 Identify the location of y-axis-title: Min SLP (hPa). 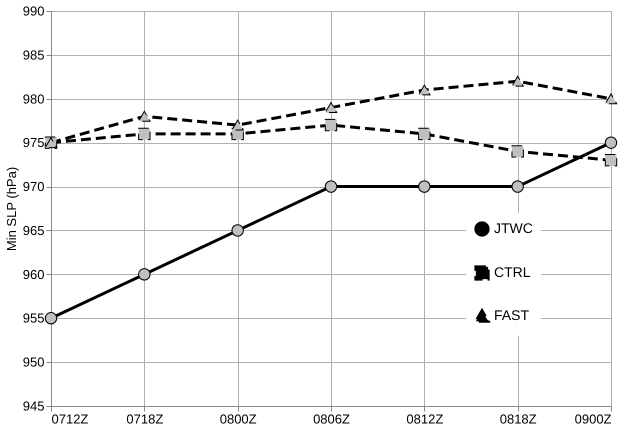
(11, 209).